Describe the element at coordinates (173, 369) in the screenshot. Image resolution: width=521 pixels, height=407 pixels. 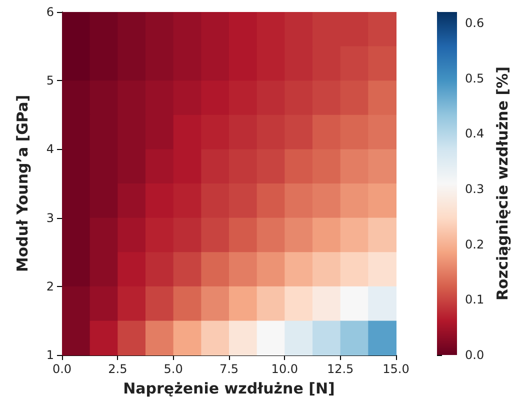
I see `x-tick-label: 5.0` at that location.